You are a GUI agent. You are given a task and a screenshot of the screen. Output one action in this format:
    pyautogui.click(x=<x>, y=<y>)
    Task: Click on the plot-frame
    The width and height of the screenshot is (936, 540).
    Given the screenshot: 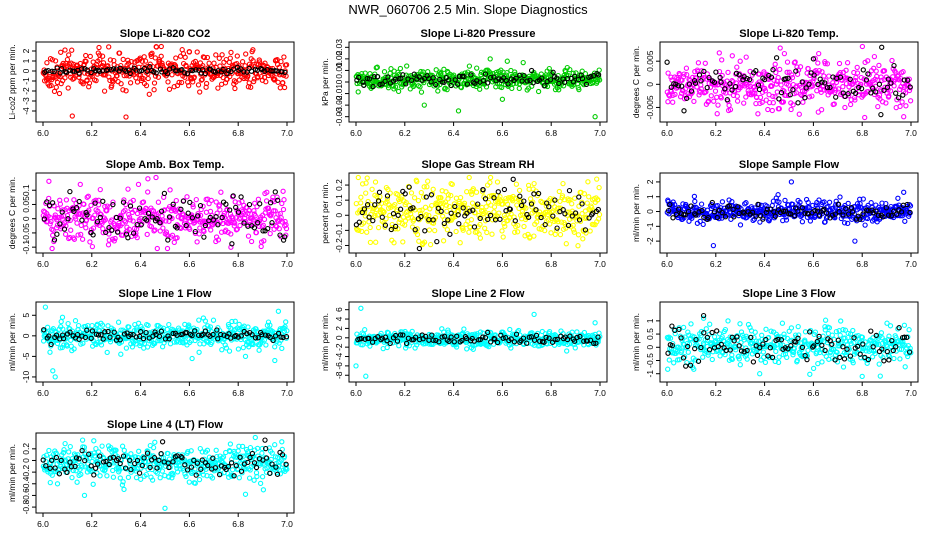 What is the action you would take?
    pyautogui.click(x=165, y=213)
    